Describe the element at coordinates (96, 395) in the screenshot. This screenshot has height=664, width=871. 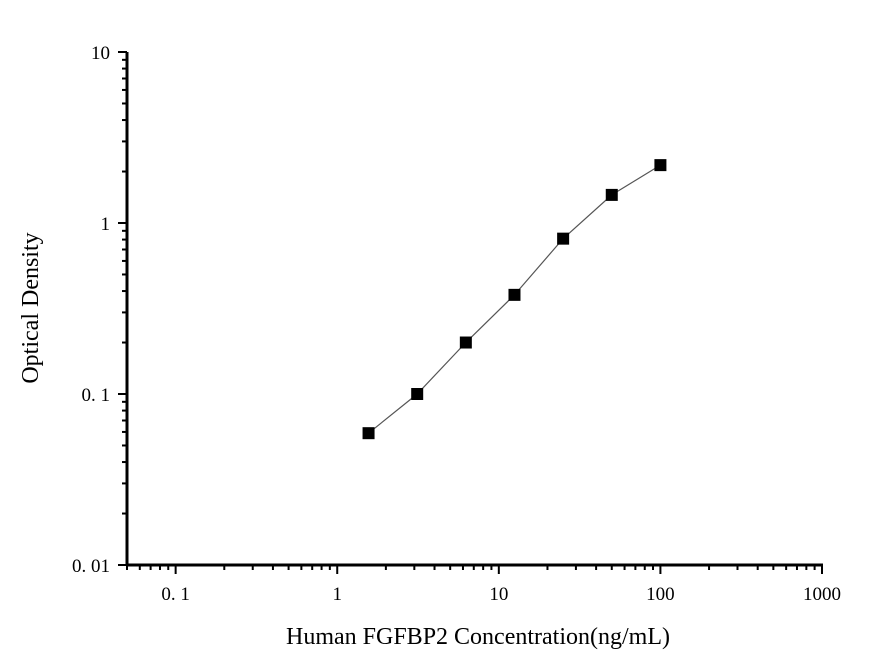
I see `y-tick-label: 0. 1` at that location.